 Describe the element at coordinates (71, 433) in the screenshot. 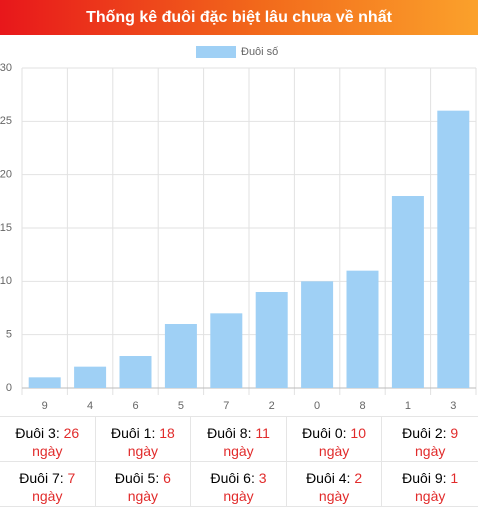

I see `cell-value: 26` at that location.